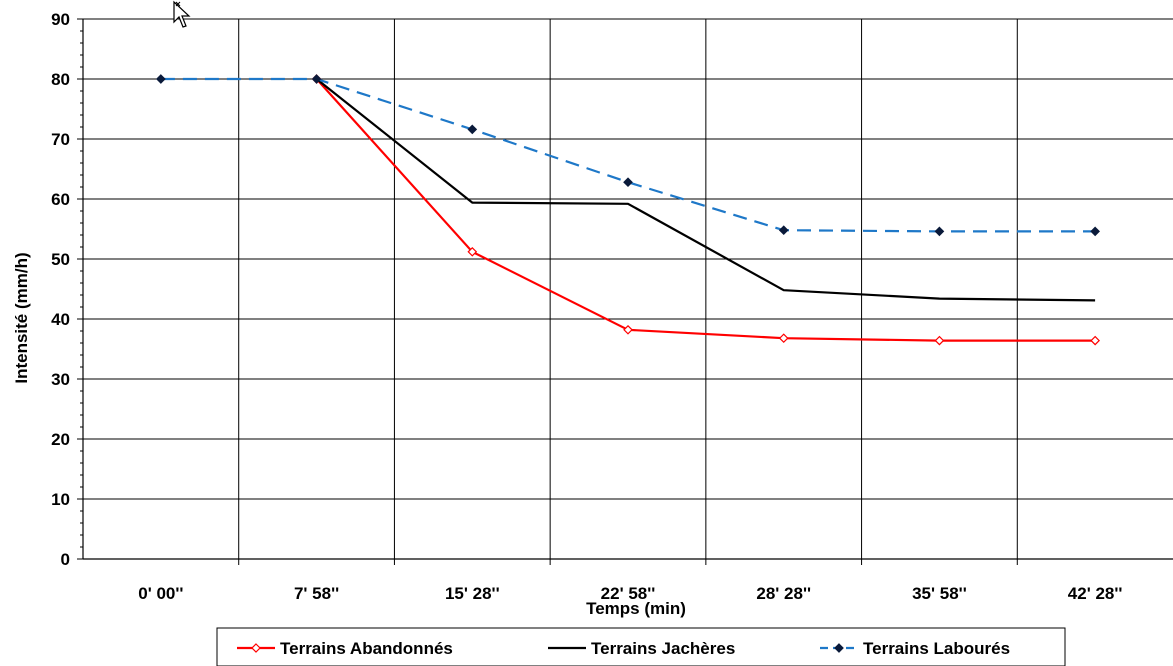  What do you see at coordinates (783, 593) in the screenshot?
I see `x-tick-label: 28' 28''` at bounding box center [783, 593].